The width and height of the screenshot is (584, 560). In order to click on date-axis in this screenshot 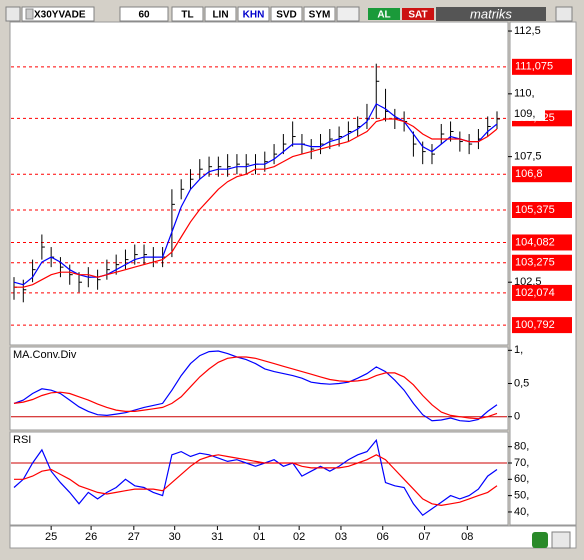, I will do `click(293, 537)`.